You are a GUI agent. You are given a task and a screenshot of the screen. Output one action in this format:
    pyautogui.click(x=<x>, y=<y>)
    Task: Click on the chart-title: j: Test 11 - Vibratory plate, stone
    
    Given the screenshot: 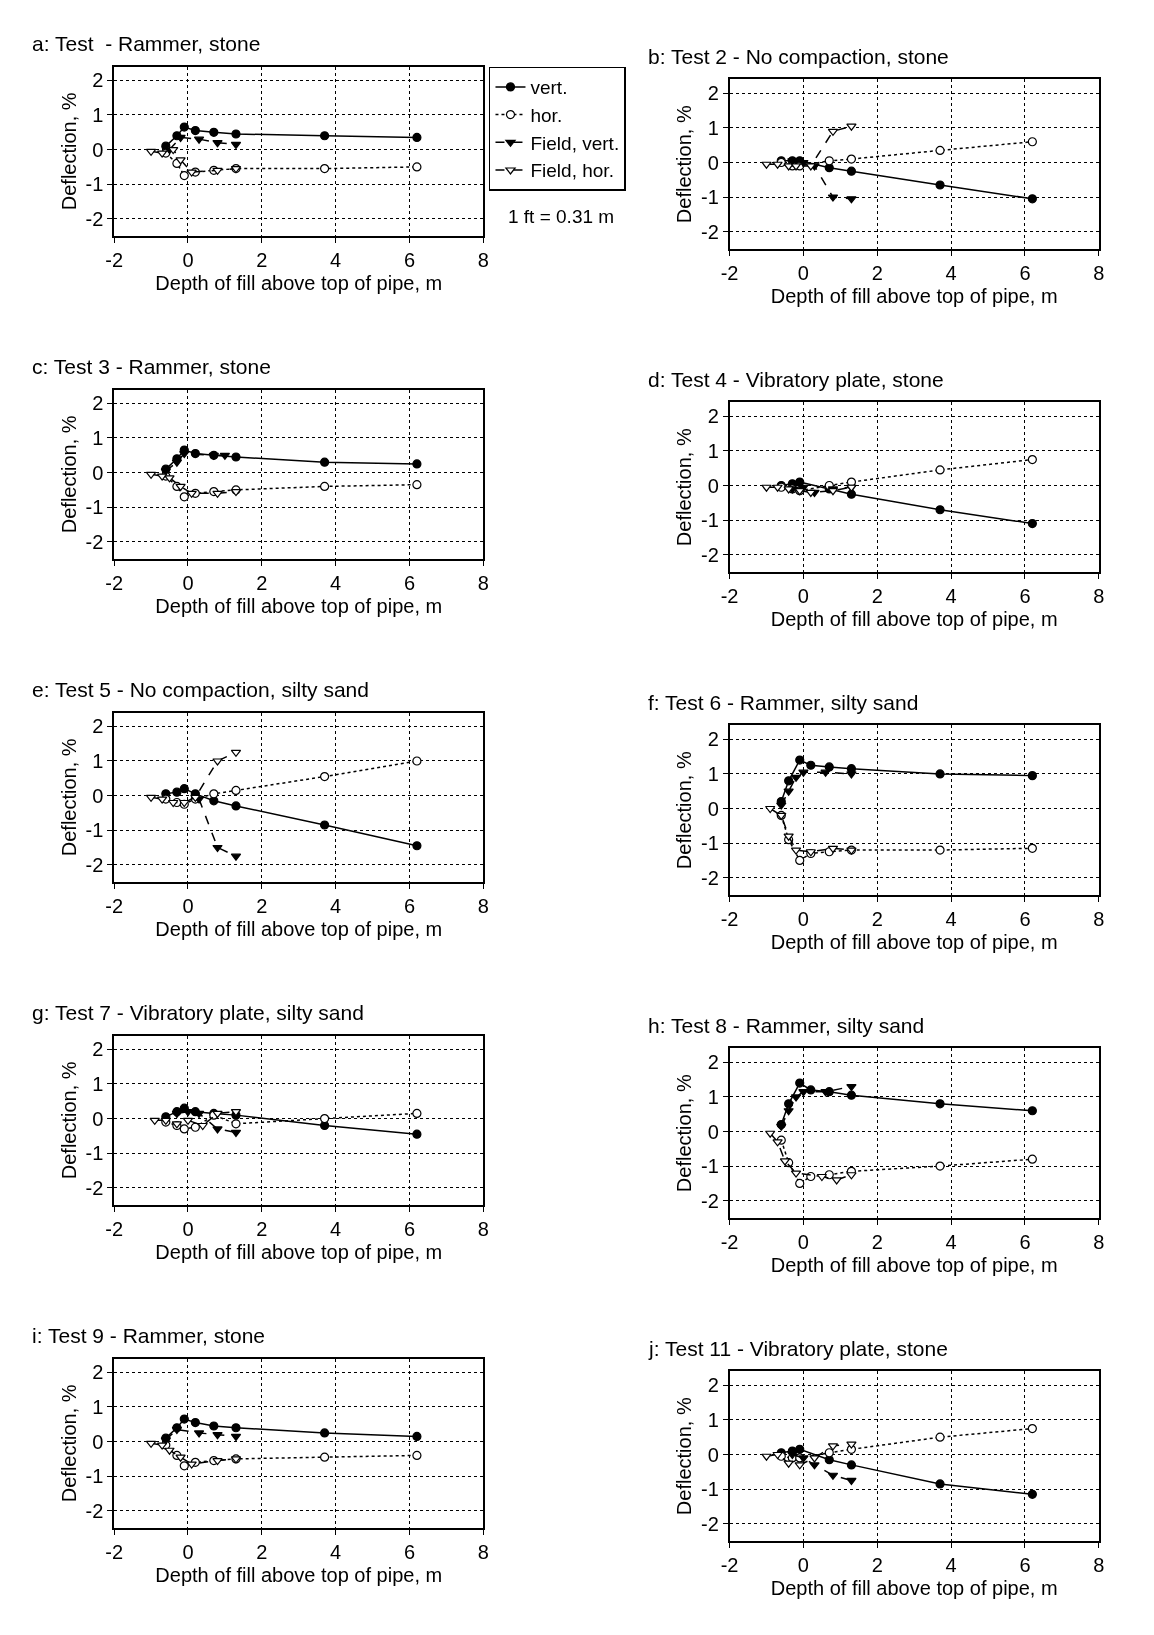 What is the action you would take?
    pyautogui.click(x=798, y=1348)
    